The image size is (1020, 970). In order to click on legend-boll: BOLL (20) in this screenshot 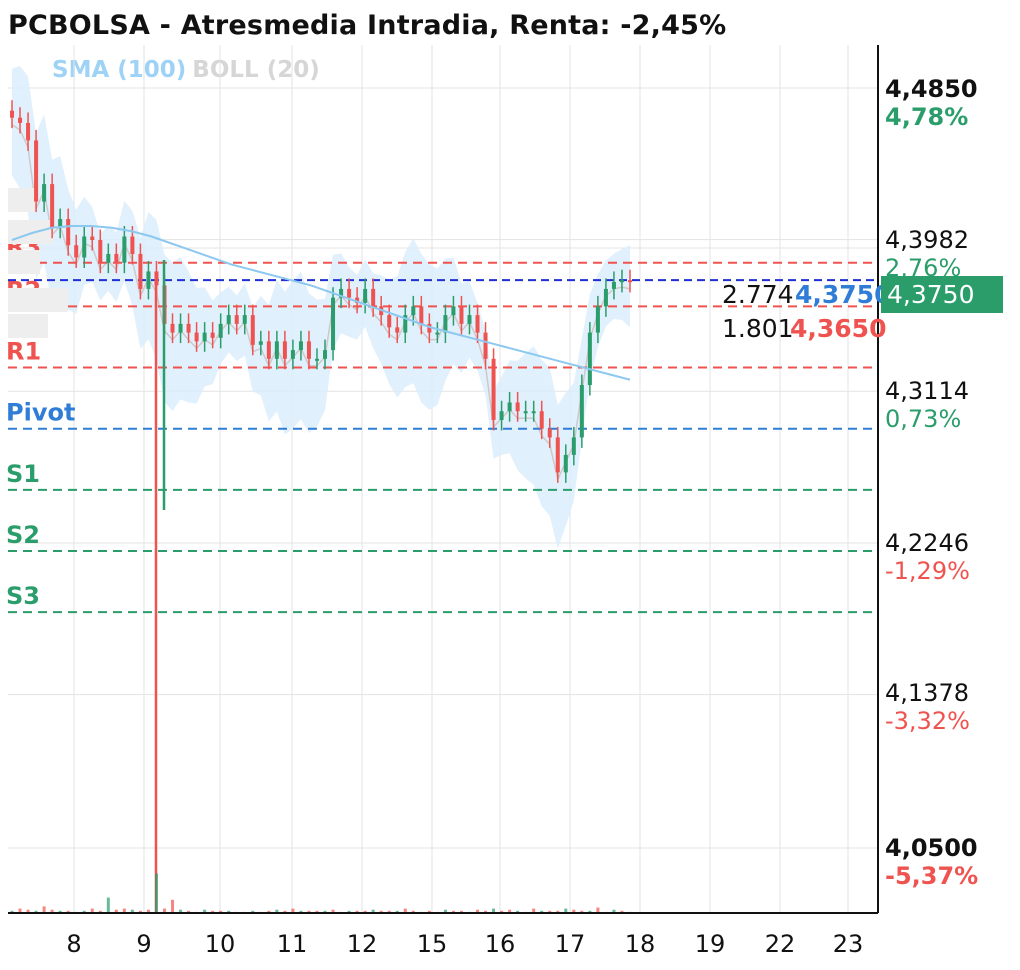, I will do `click(256, 70)`.